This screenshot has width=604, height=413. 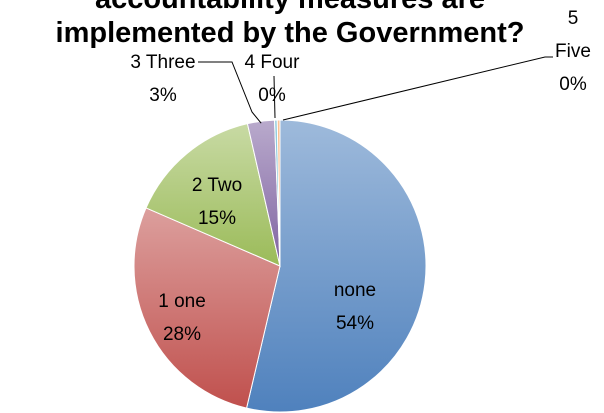 I want to click on data-label-none: none 54%, so click(x=355, y=307).